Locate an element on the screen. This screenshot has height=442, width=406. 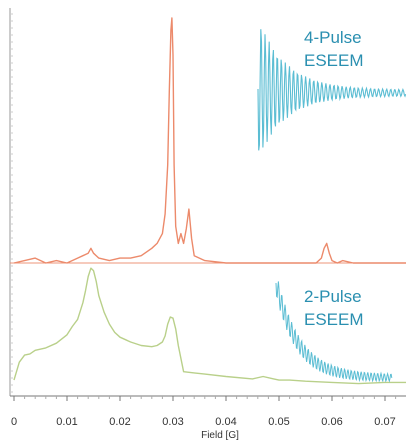
x-tick-label: 0 is located at coordinates (14, 422).